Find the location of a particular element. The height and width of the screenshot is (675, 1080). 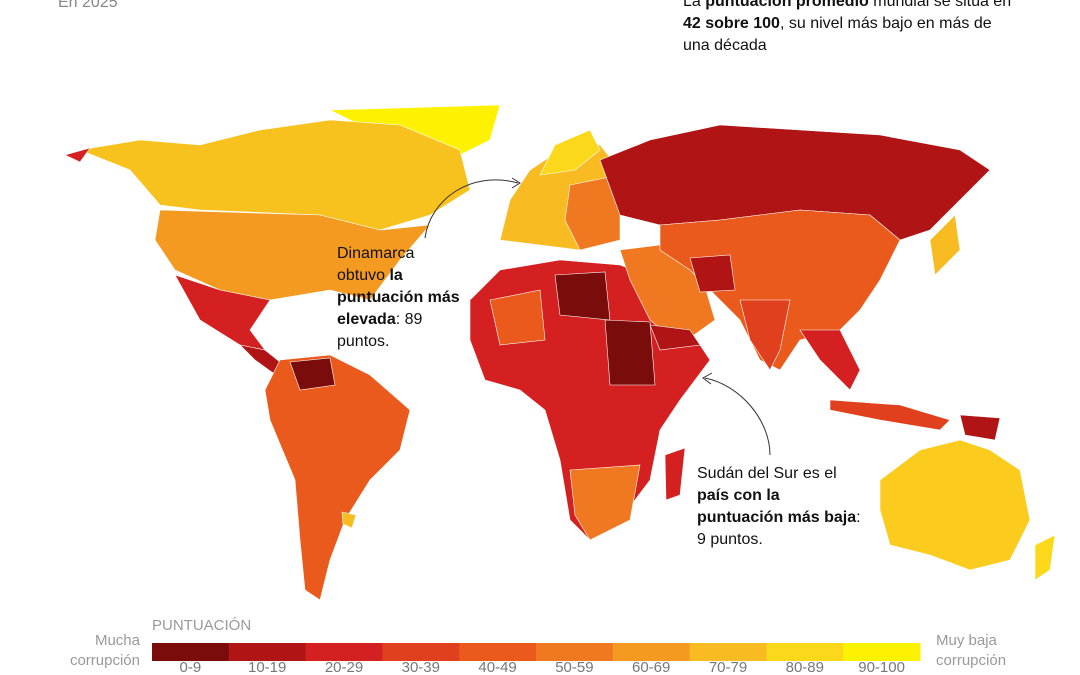

annotation-text: puntuación promedio is located at coordinates (787, 5).